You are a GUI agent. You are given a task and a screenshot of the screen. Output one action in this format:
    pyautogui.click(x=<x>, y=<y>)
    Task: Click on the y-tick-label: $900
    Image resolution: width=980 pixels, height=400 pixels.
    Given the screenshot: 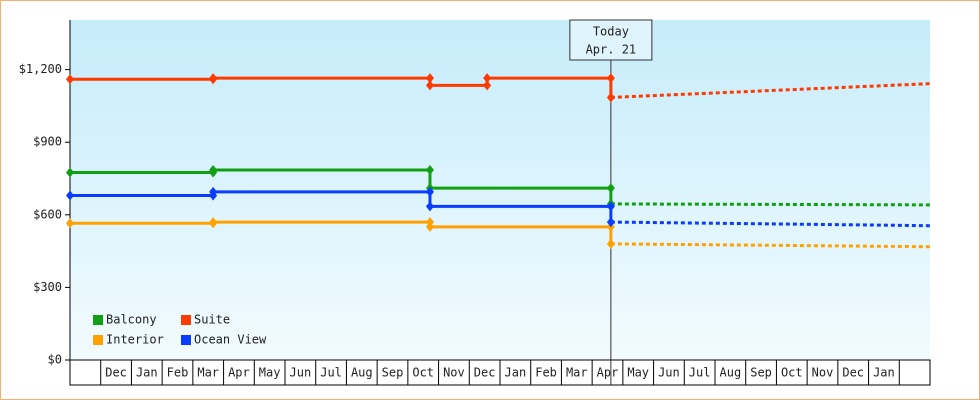 What is the action you would take?
    pyautogui.click(x=47, y=142)
    